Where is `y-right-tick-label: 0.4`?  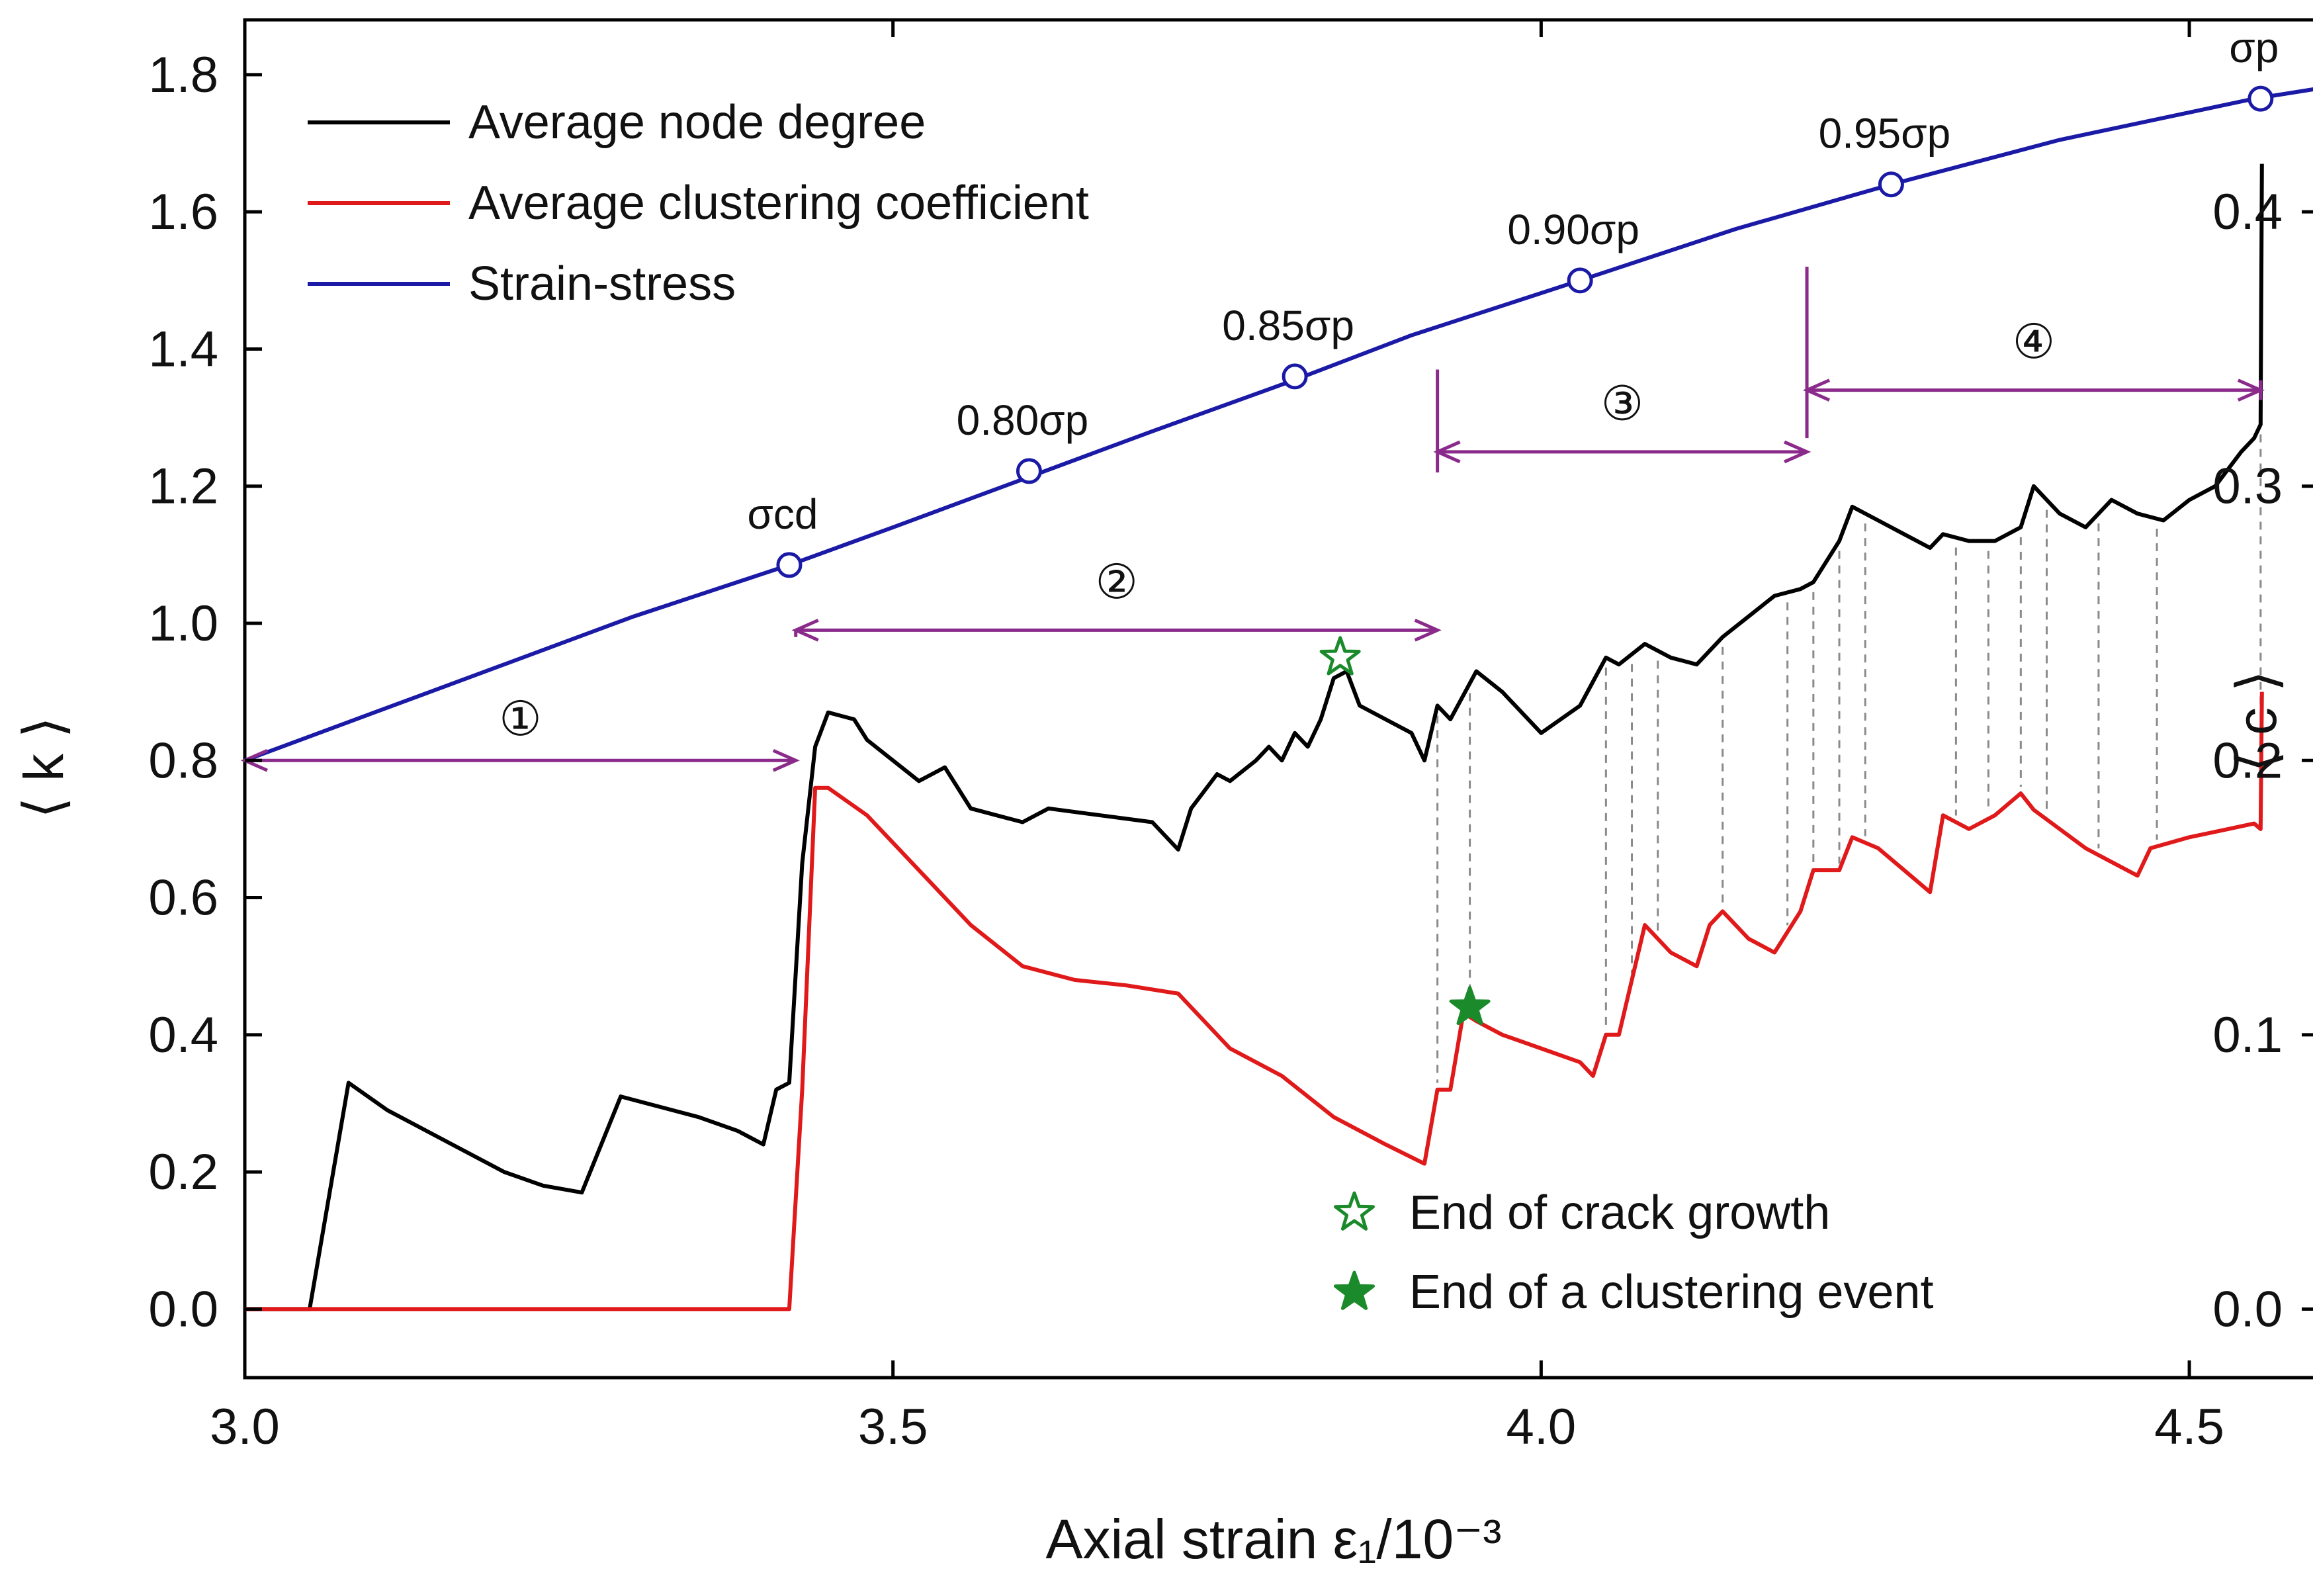 y-right-tick-label: 0.4 is located at coordinates (2247, 212).